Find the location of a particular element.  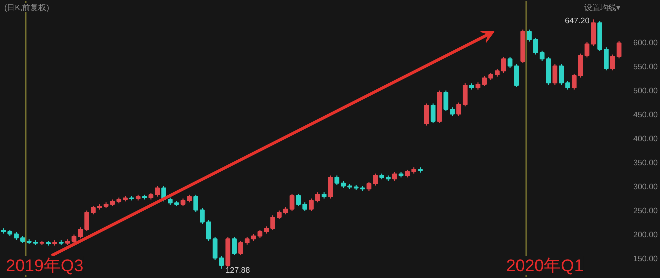

chart-subtitle: (日K,前复权) is located at coordinates (27, 8).